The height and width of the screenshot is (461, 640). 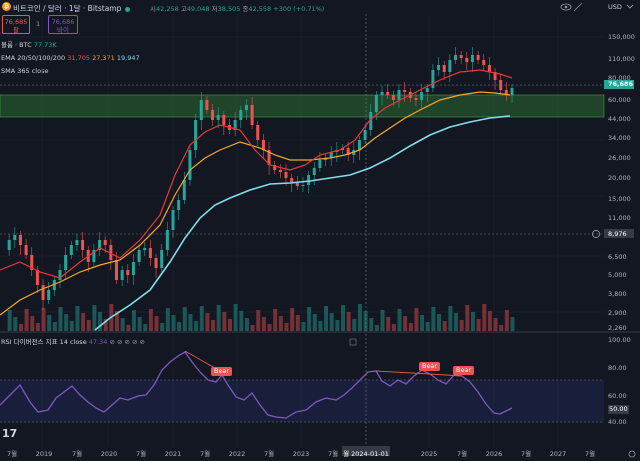 What do you see at coordinates (63, 24) in the screenshot?
I see `buy-button: 76,686 바이` at bounding box center [63, 24].